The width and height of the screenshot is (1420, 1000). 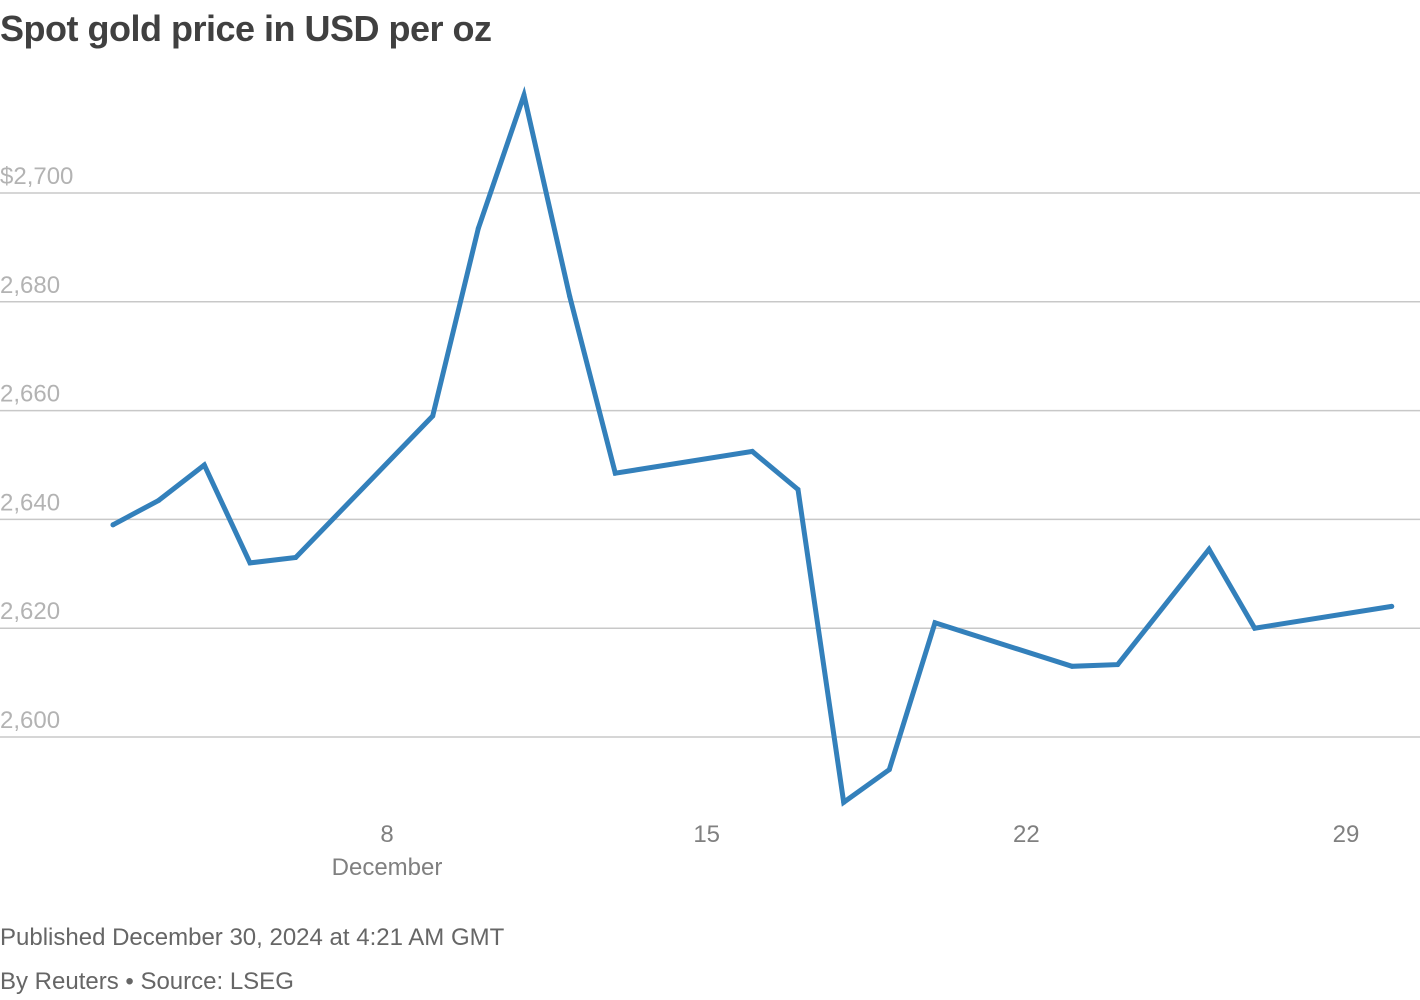 What do you see at coordinates (387, 867) in the screenshot?
I see `x-tick-month-label: December` at bounding box center [387, 867].